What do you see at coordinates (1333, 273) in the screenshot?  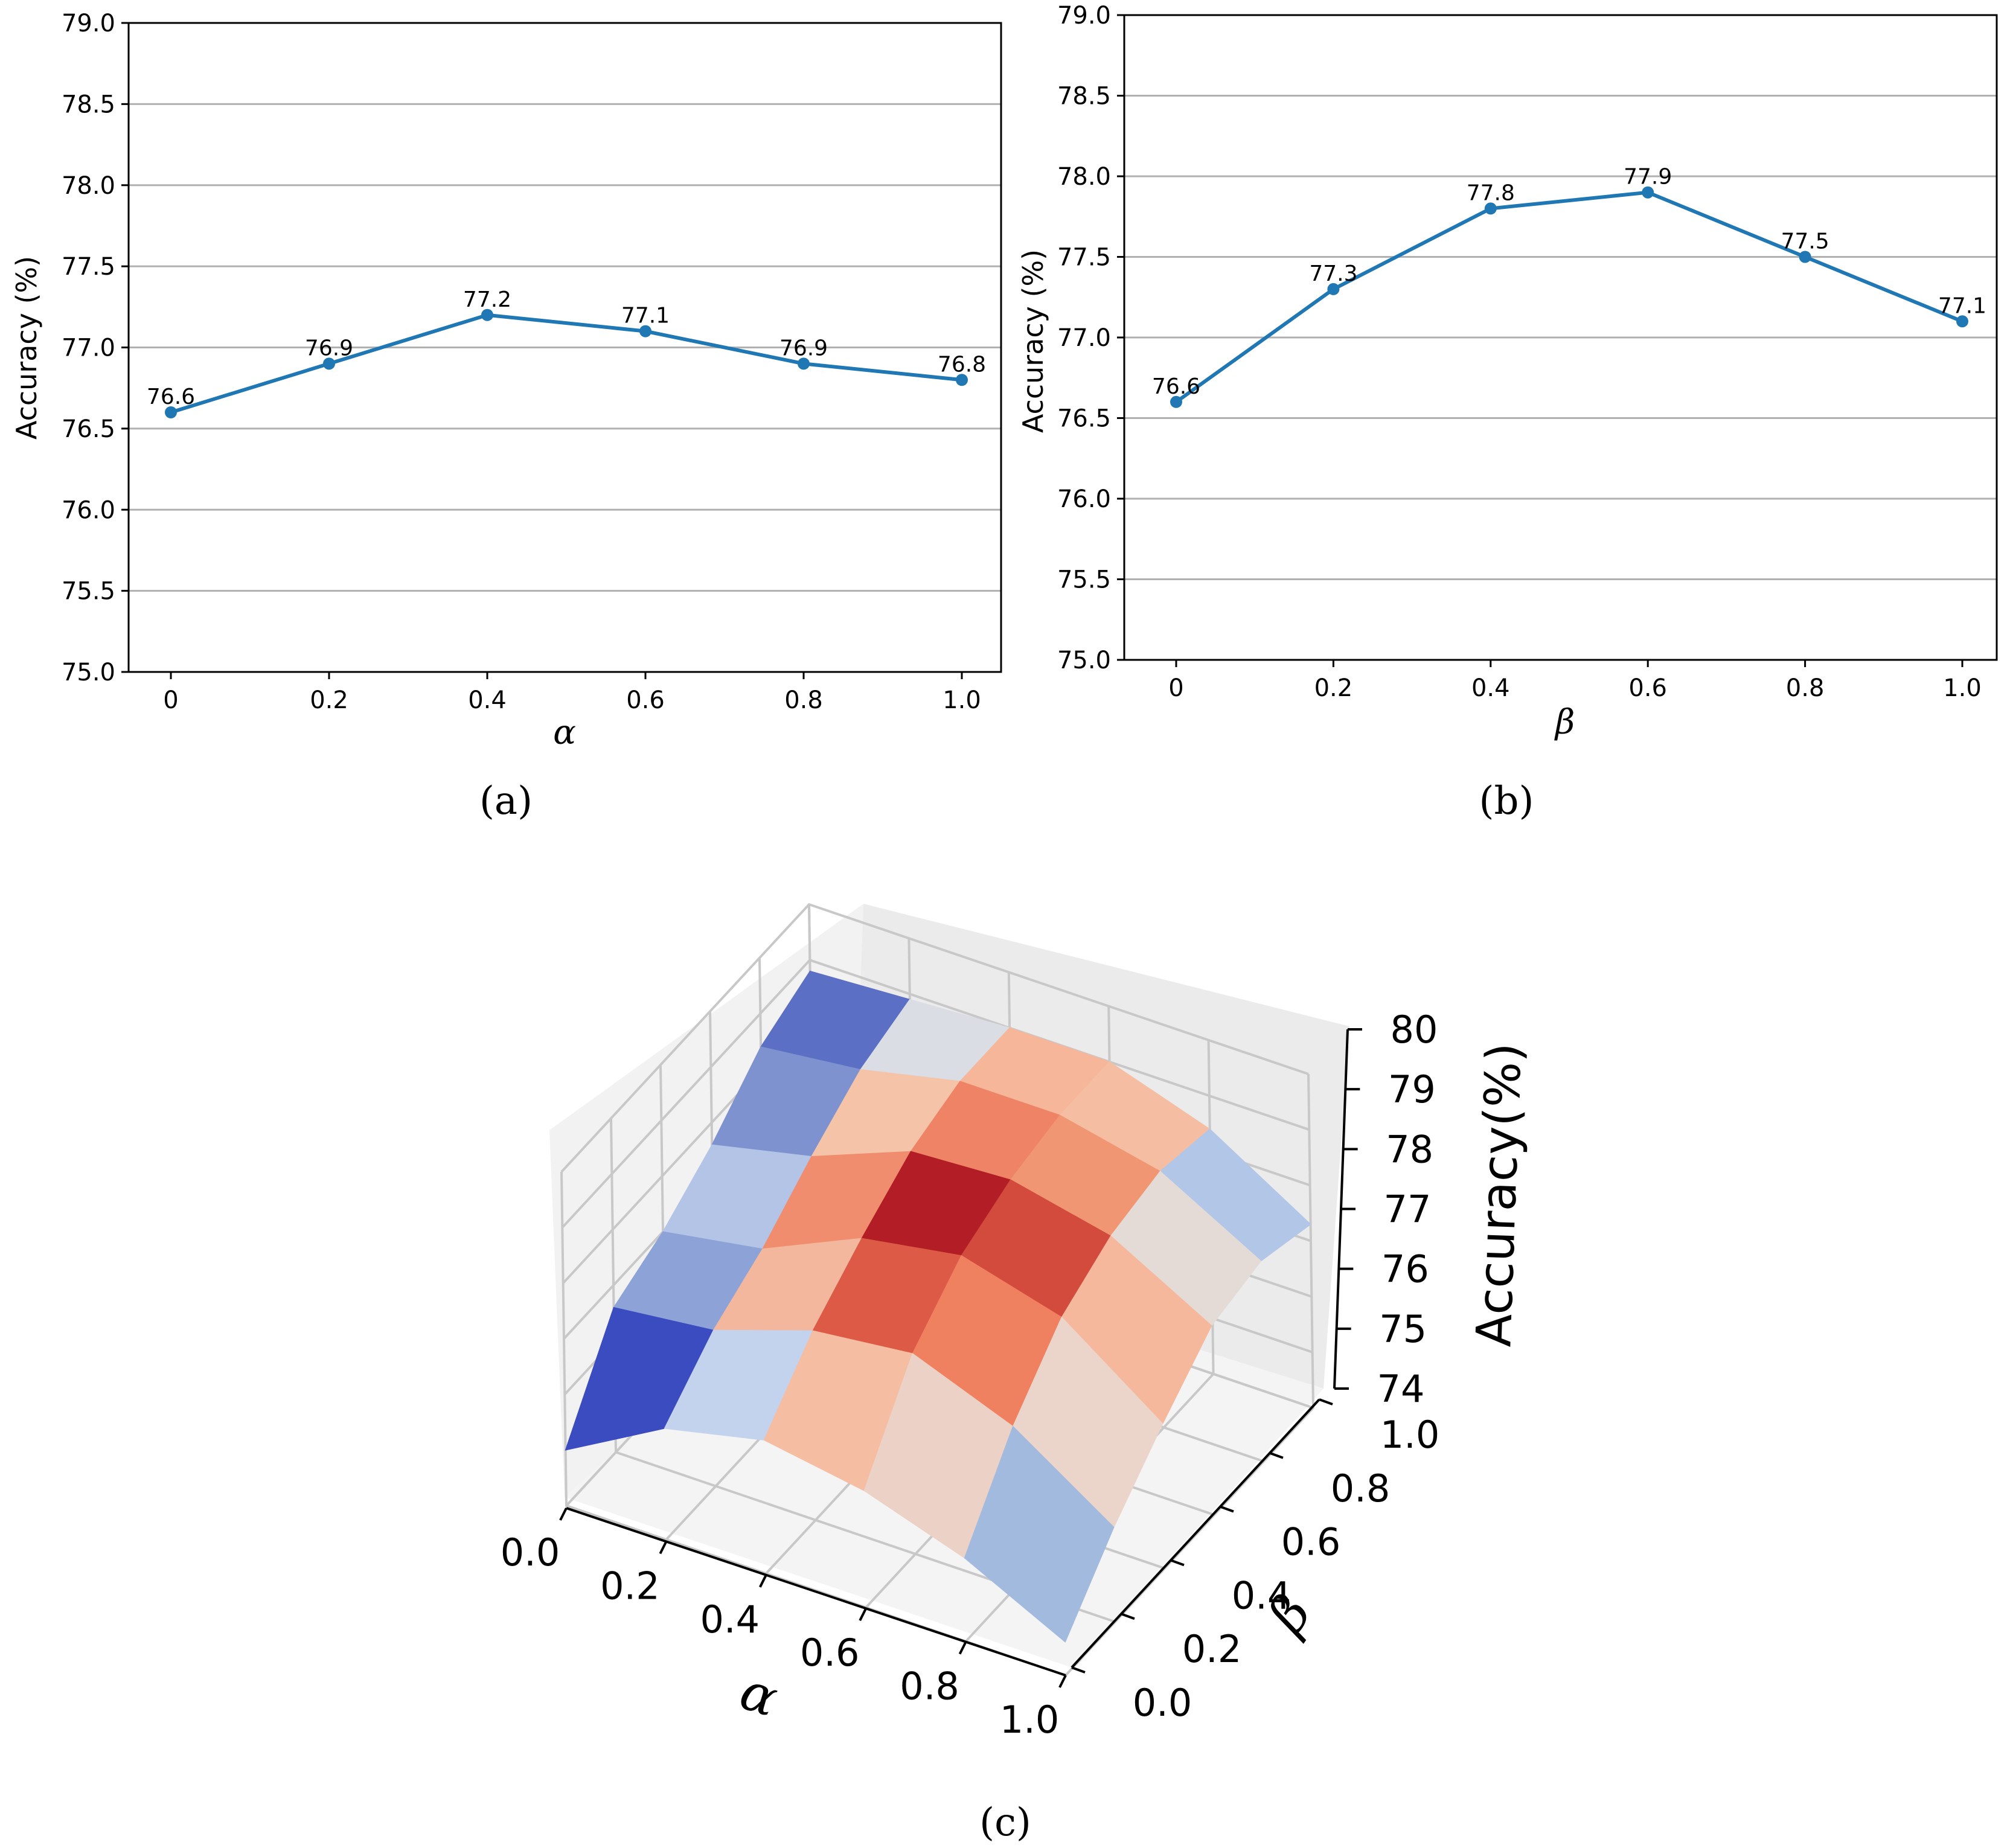 I see `data-label: 77.3` at bounding box center [1333, 273].